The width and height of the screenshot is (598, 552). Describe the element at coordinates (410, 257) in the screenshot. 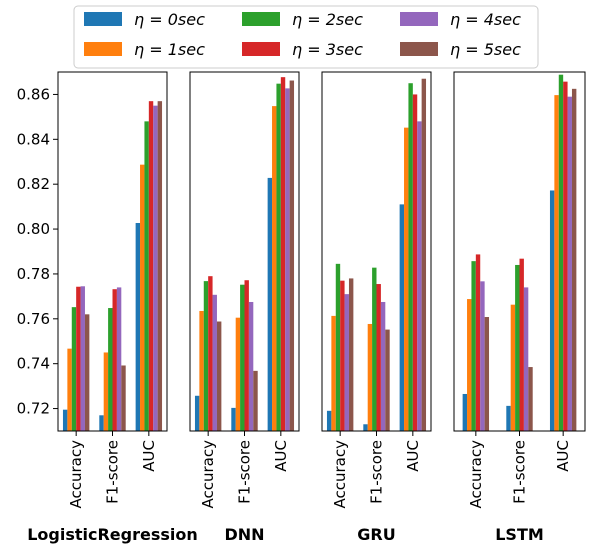

I see `bar-gru-auc-s2` at that location.